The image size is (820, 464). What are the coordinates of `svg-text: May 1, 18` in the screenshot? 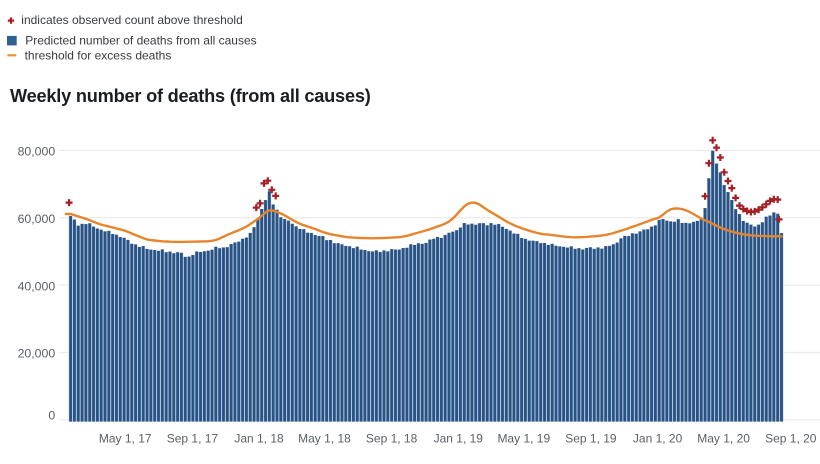 It's located at (324, 438).